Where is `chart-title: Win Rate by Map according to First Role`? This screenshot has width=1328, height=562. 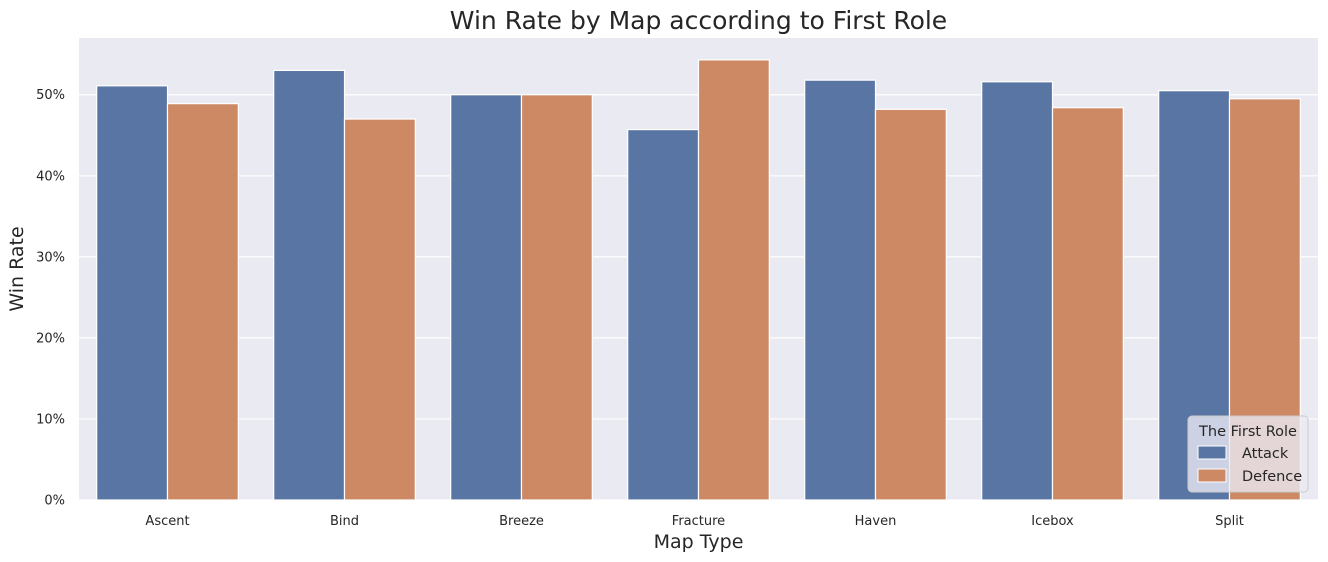
chart-title: Win Rate by Map according to First Role is located at coordinates (698, 20).